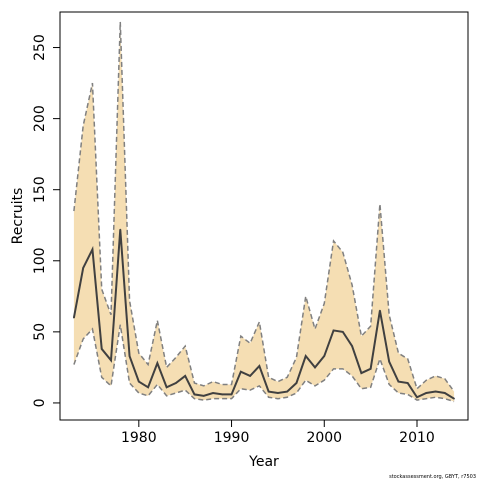 The height and width of the screenshot is (480, 480). I want to click on y-tick-label: 100, so click(40, 260).